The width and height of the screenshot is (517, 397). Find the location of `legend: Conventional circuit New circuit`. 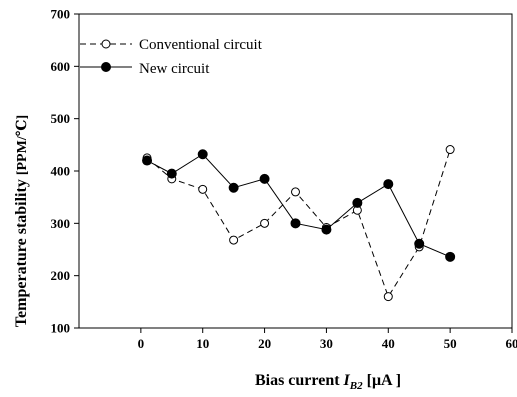

legend: Conventional circuit New circuit is located at coordinates (171, 57).